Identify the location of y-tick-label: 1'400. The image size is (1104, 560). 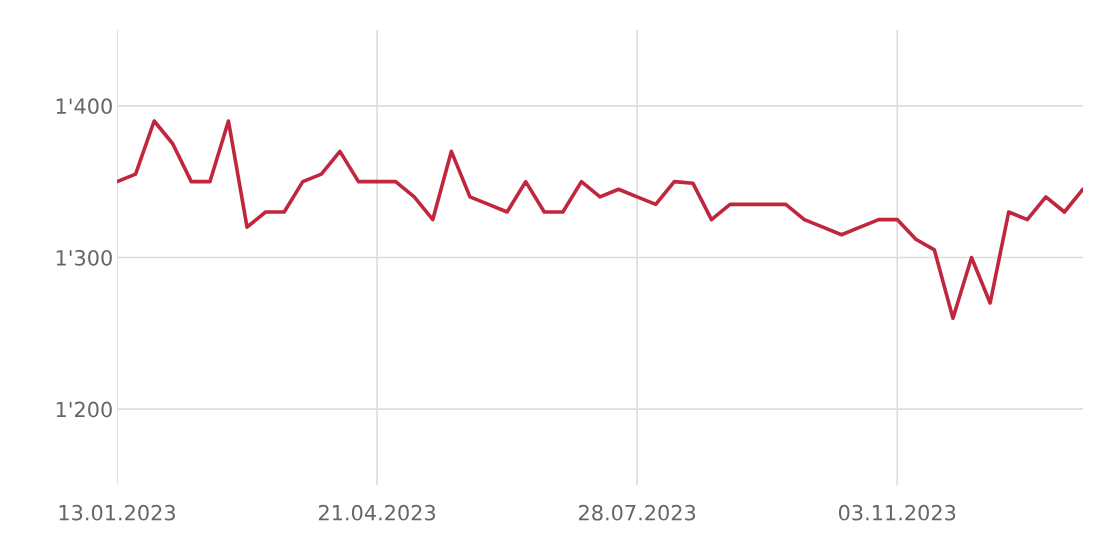
(84, 106).